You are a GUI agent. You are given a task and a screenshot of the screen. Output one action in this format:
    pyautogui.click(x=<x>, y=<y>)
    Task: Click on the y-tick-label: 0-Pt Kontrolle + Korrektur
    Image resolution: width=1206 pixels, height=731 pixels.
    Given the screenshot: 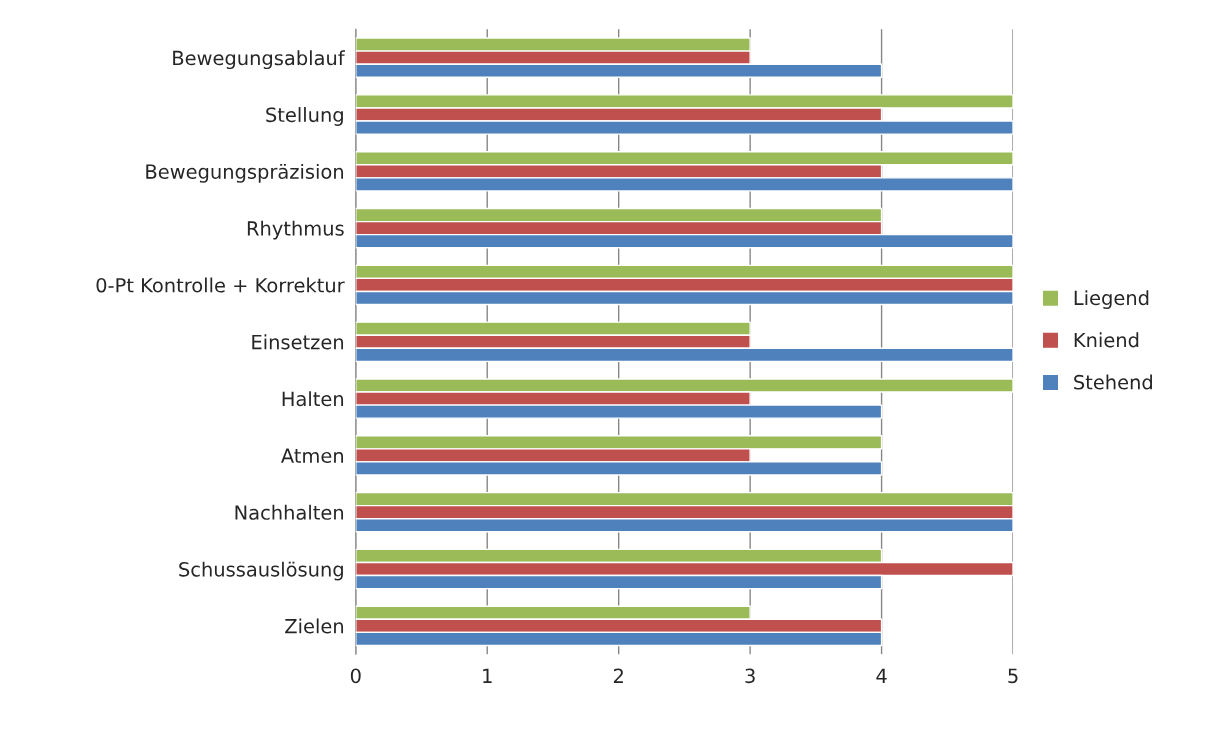 What is the action you would take?
    pyautogui.click(x=220, y=285)
    